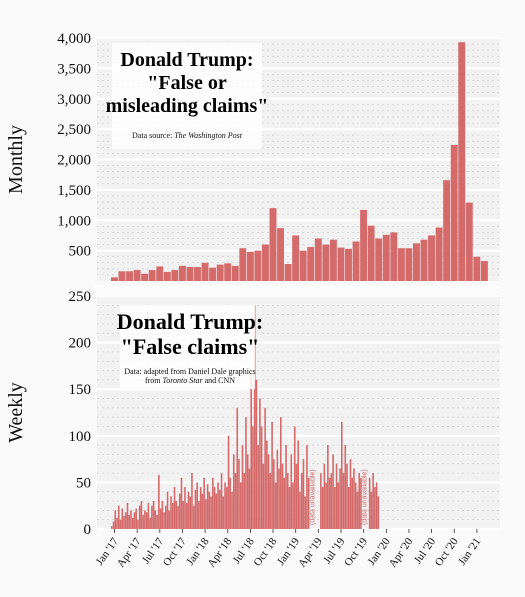 Image resolution: width=525 pixels, height=597 pixels. What do you see at coordinates (401, 552) in the screenshot?
I see `x-tick-label: Apr '20` at bounding box center [401, 552].